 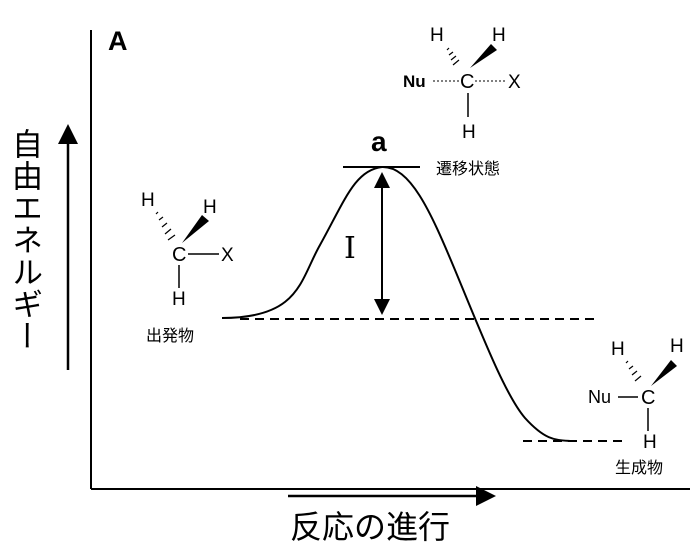 What do you see at coordinates (210, 207) in the screenshot?
I see `reactant-hydrogen-top-right: H` at bounding box center [210, 207].